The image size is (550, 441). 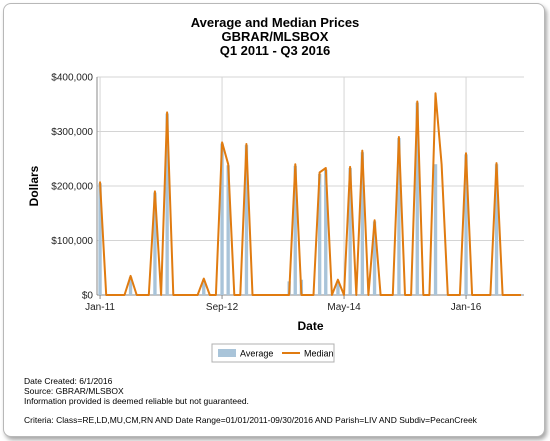 What do you see at coordinates (275, 22) in the screenshot?
I see `chart-title: Average and Median Prices` at bounding box center [275, 22].